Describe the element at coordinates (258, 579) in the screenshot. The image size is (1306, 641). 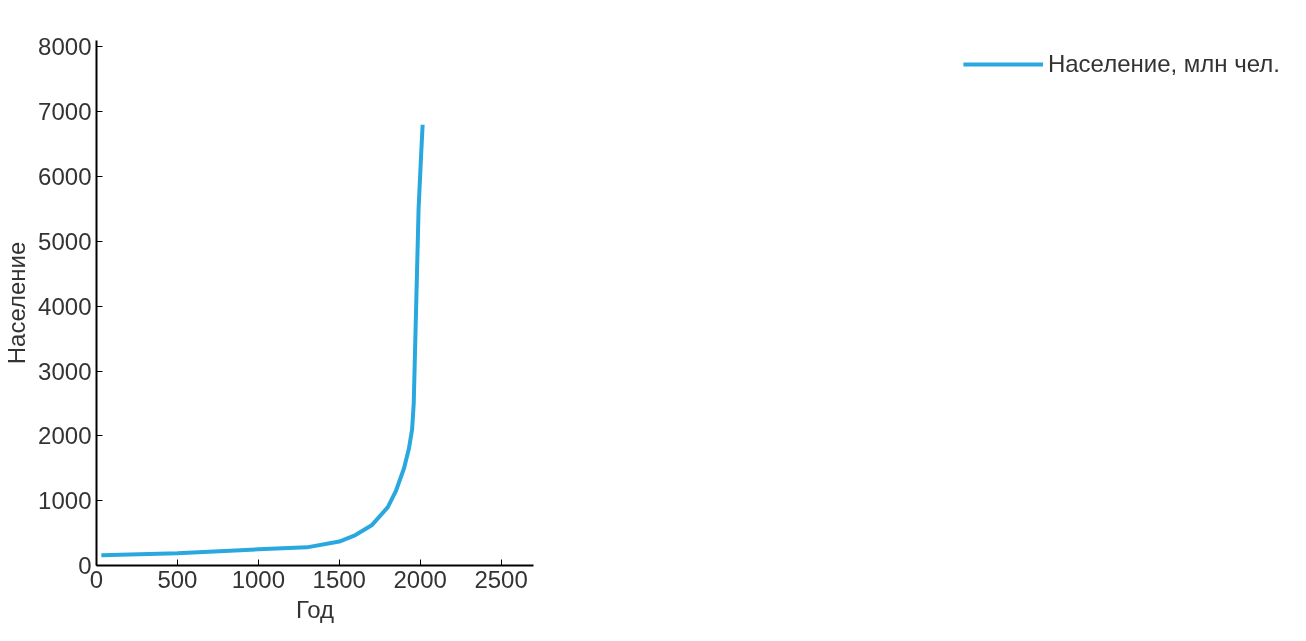
I see `x-tick-label: 1000` at that location.